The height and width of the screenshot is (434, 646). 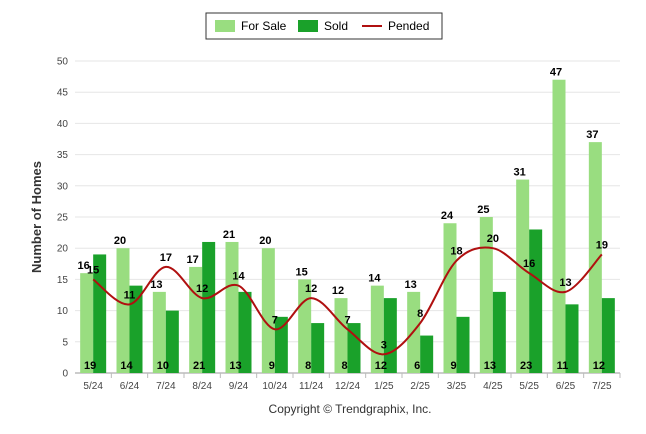 What do you see at coordinates (529, 386) in the screenshot?
I see `x-tick-label: 5/25` at bounding box center [529, 386].